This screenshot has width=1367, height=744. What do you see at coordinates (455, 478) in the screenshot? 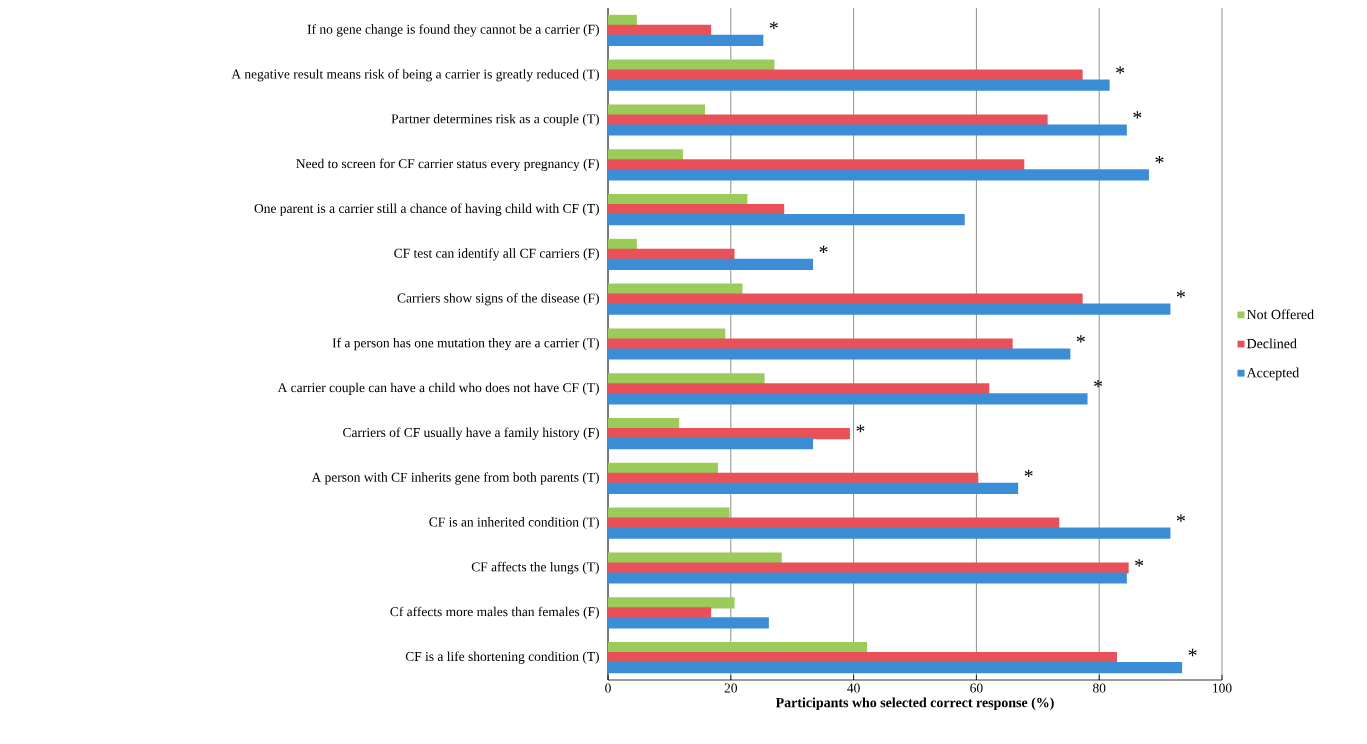
I see `y-tick-label: A person with CF inherits gene from both parents (T)` at bounding box center [455, 478].